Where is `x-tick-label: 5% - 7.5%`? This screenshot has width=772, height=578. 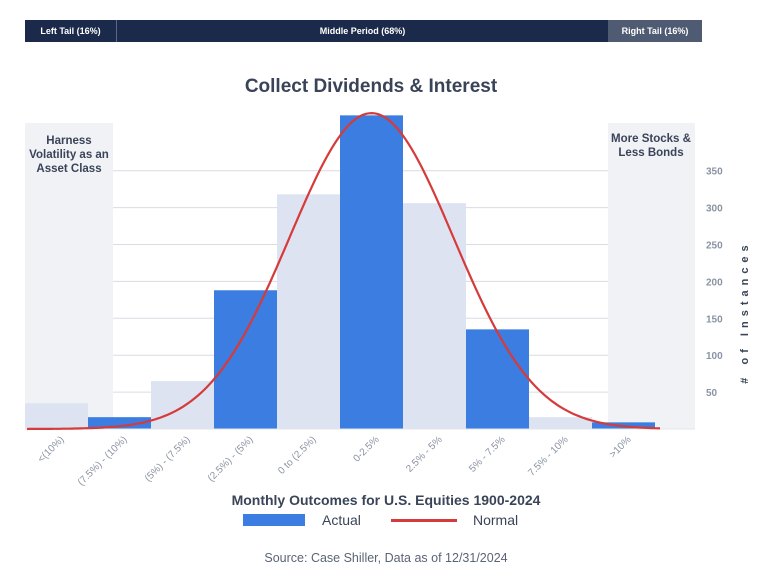
x-tick-label: 5% - 7.5% is located at coordinates (487, 454).